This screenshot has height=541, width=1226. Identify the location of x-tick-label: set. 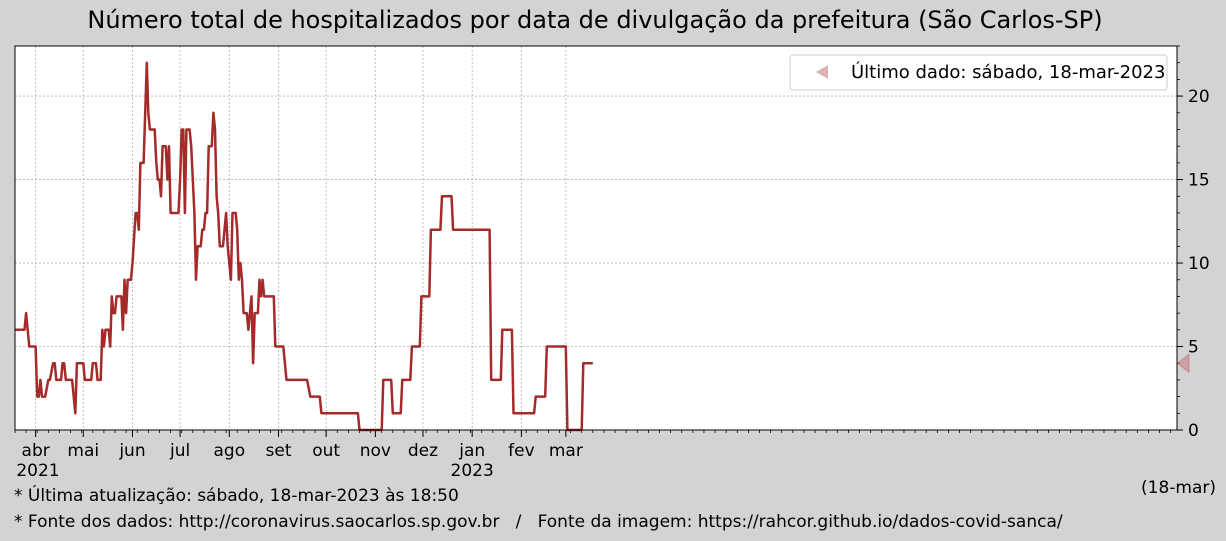
(279, 451).